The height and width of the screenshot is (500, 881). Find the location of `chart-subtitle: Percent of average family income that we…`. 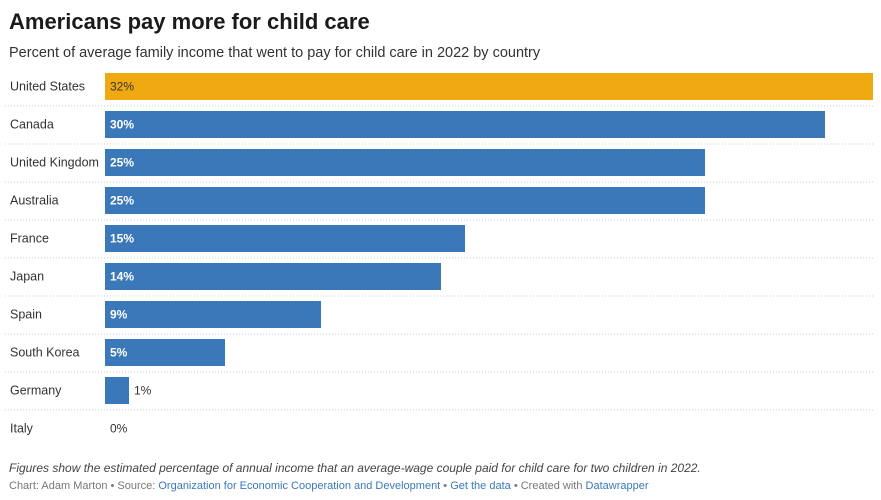

chart-subtitle: Percent of average family income that we… is located at coordinates (275, 53).